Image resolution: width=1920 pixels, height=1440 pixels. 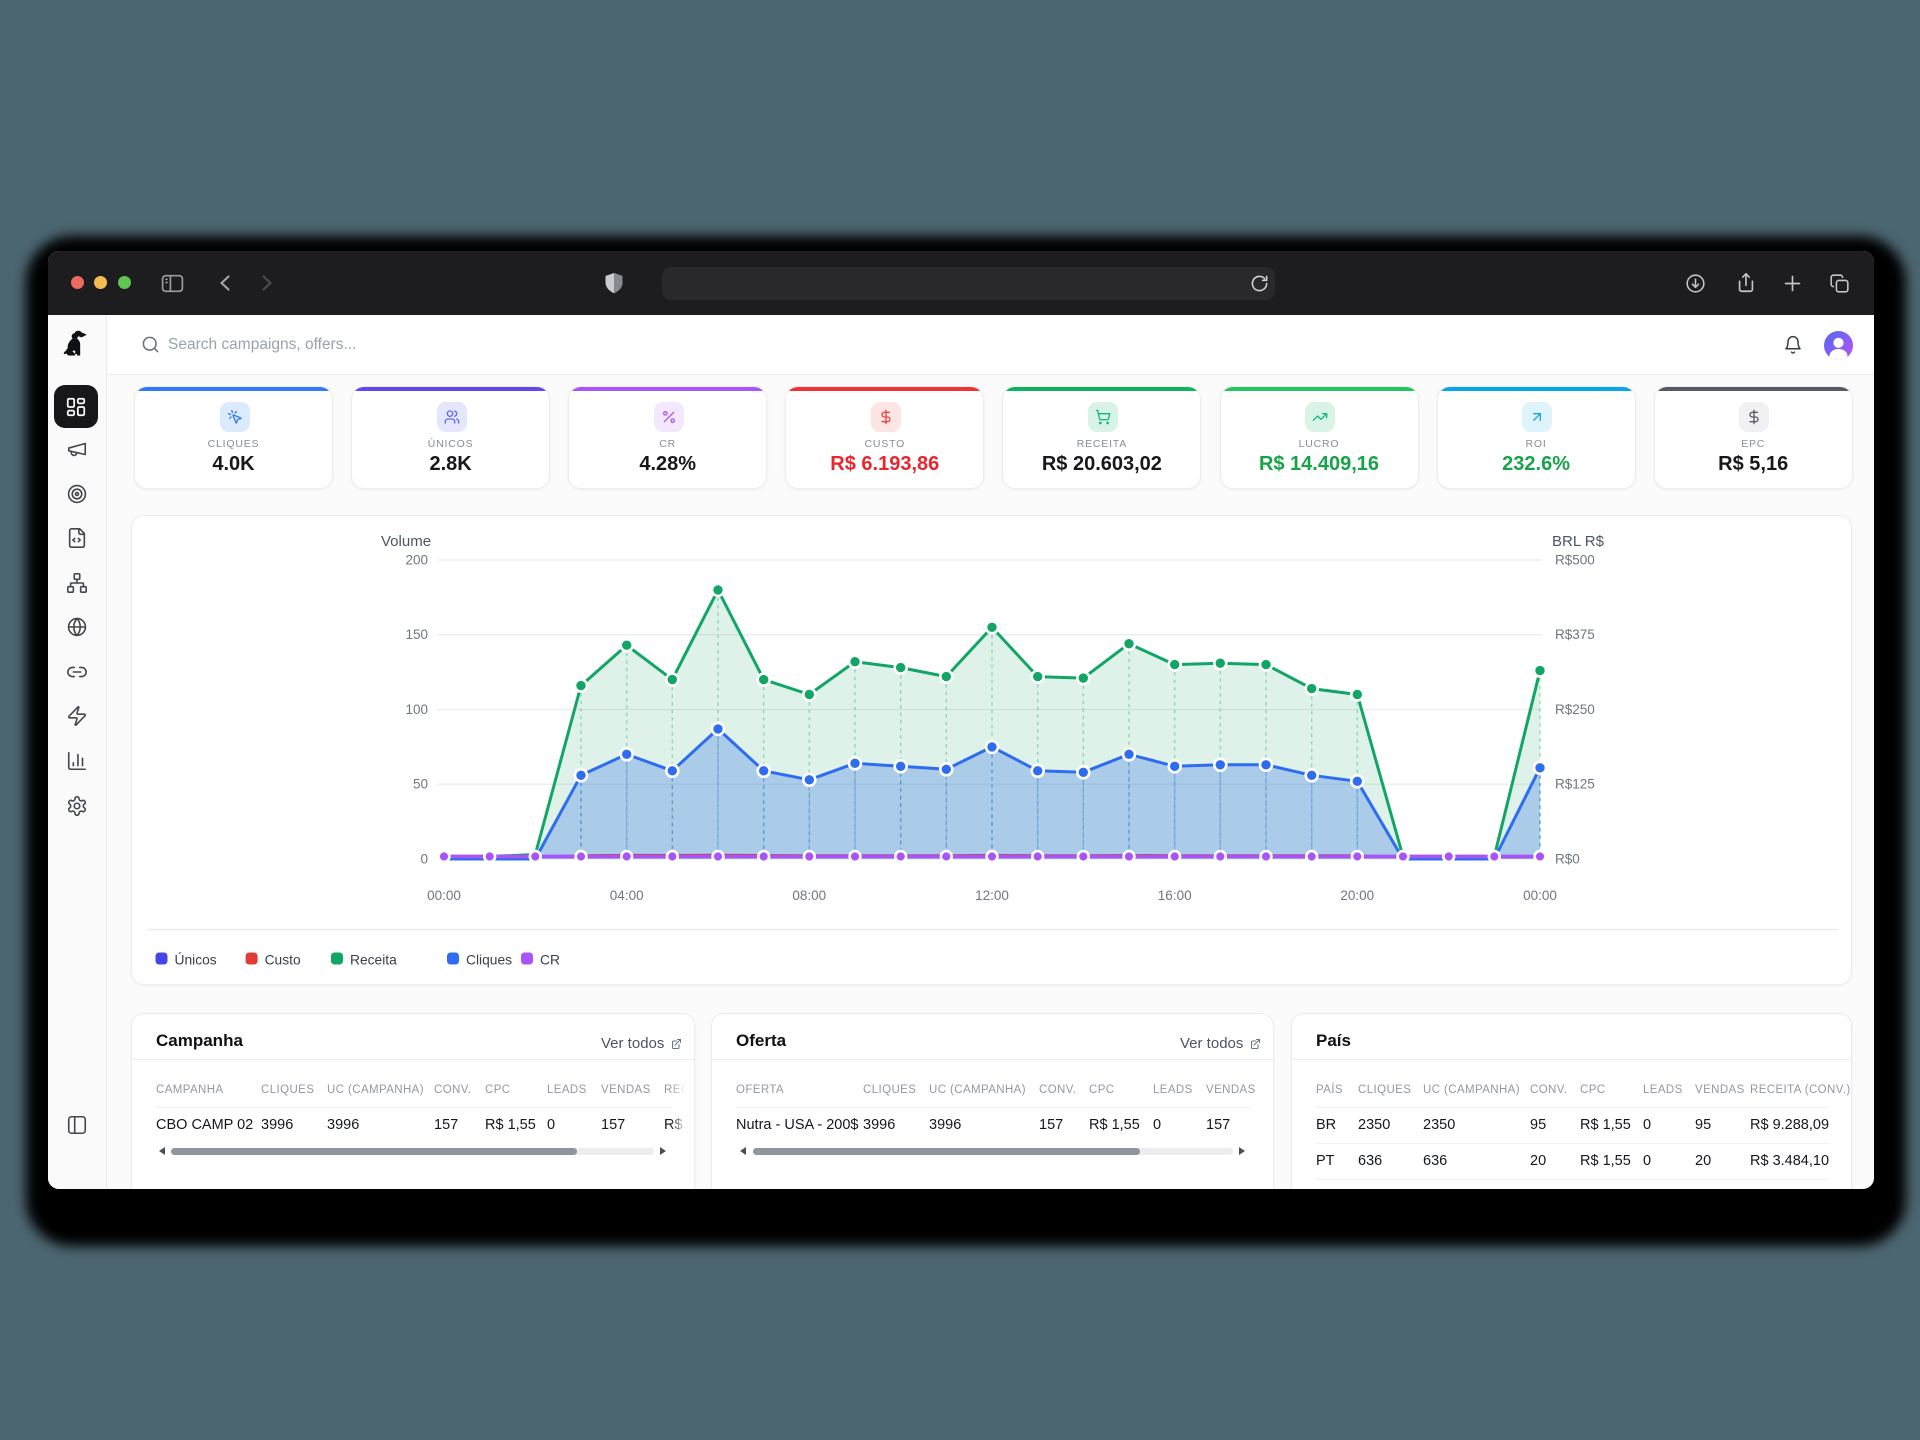 I want to click on svg-text: 04:00, so click(x=627, y=895).